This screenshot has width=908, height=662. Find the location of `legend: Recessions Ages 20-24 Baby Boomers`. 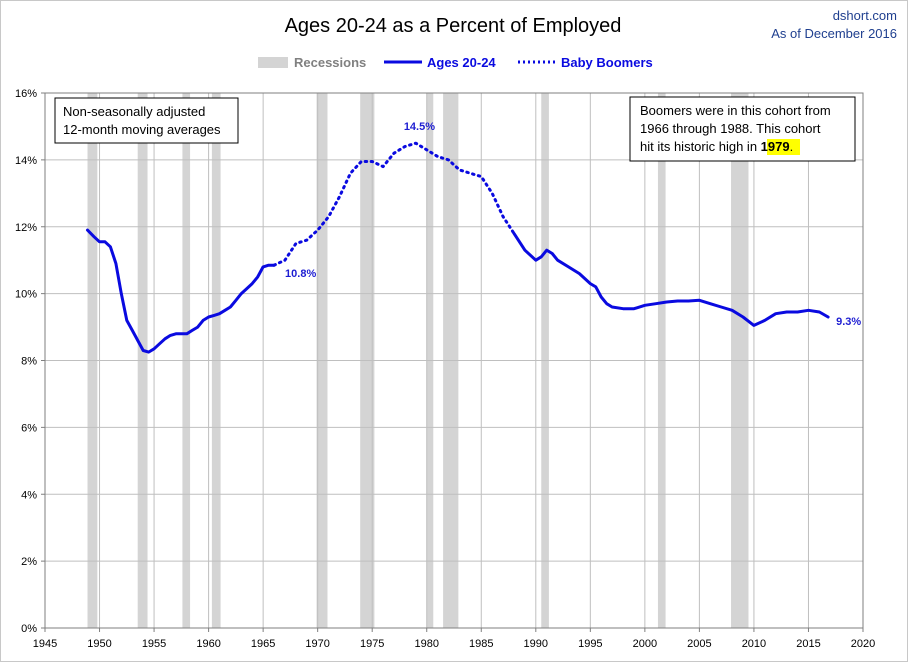

legend: Recessions Ages 20-24 Baby Boomers is located at coordinates (455, 62).